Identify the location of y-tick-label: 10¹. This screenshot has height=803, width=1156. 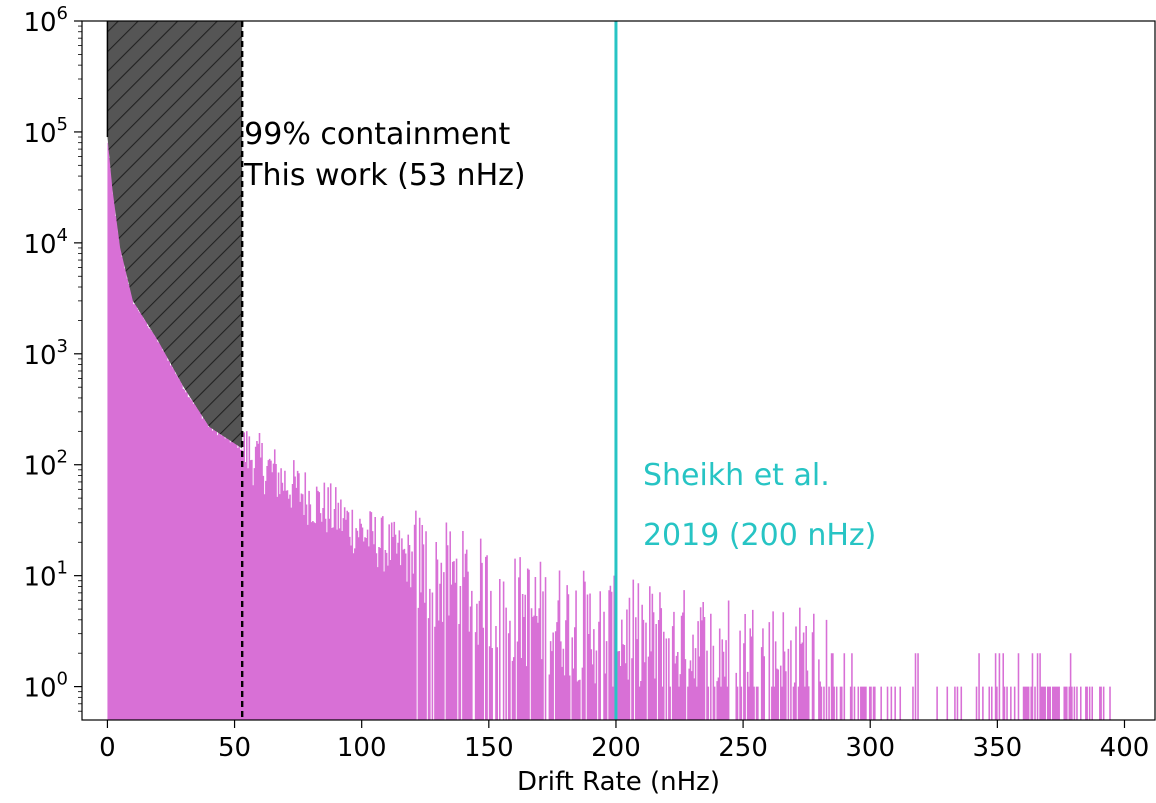
(45, 575).